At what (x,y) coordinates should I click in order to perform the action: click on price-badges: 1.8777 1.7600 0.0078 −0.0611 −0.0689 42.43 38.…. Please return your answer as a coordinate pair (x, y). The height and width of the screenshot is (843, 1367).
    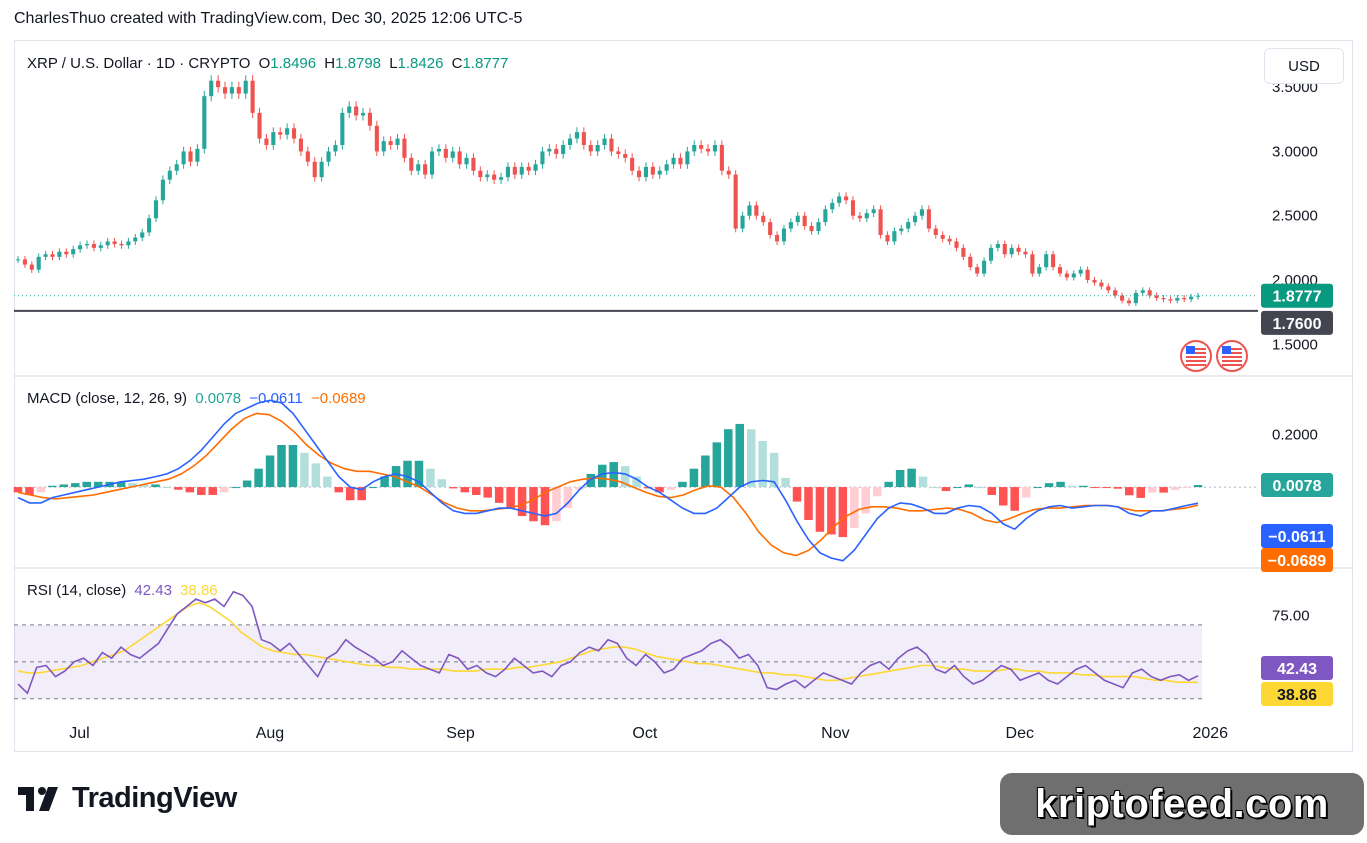
    Looking at the image, I should click on (1297, 494).